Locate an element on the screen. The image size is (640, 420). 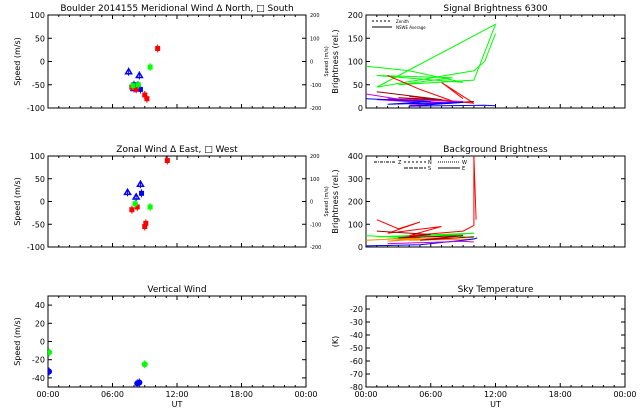
y-tick-label: 300 is located at coordinates (355, 179).